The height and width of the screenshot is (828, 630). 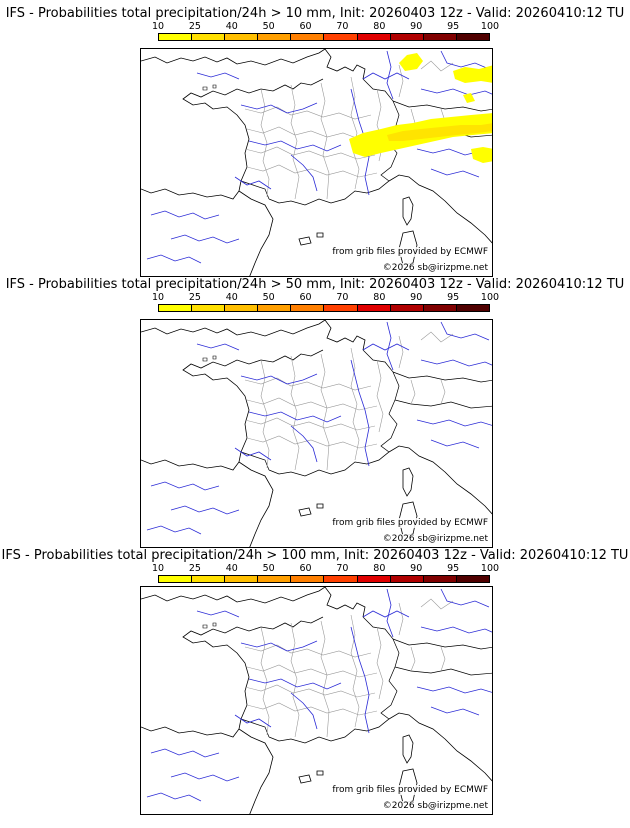 I want to click on rivers, so click(x=319, y=428).